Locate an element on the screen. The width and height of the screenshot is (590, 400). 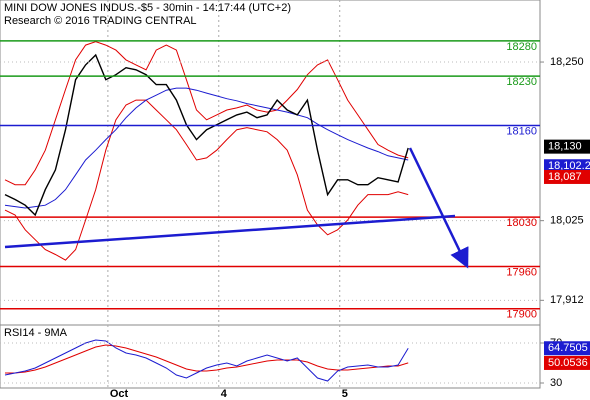
level-label: 18160 is located at coordinates (521, 131).